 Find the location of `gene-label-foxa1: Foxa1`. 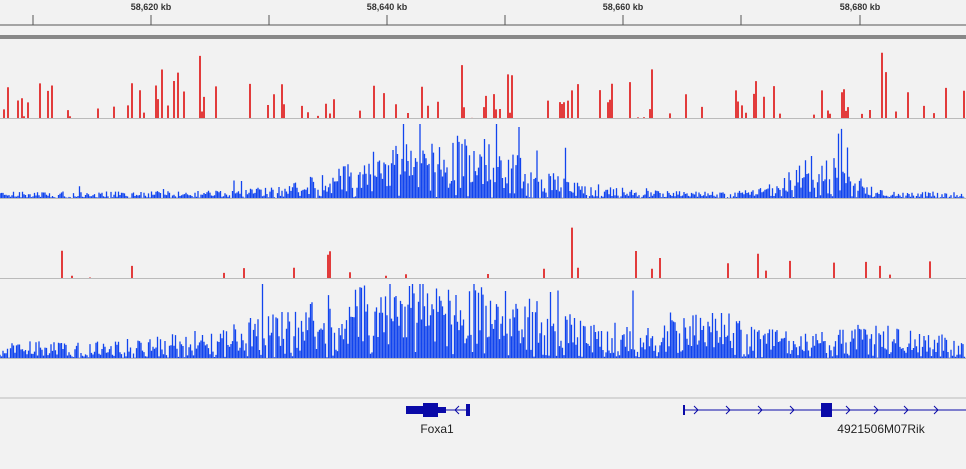

gene-label-foxa1: Foxa1 is located at coordinates (437, 429).